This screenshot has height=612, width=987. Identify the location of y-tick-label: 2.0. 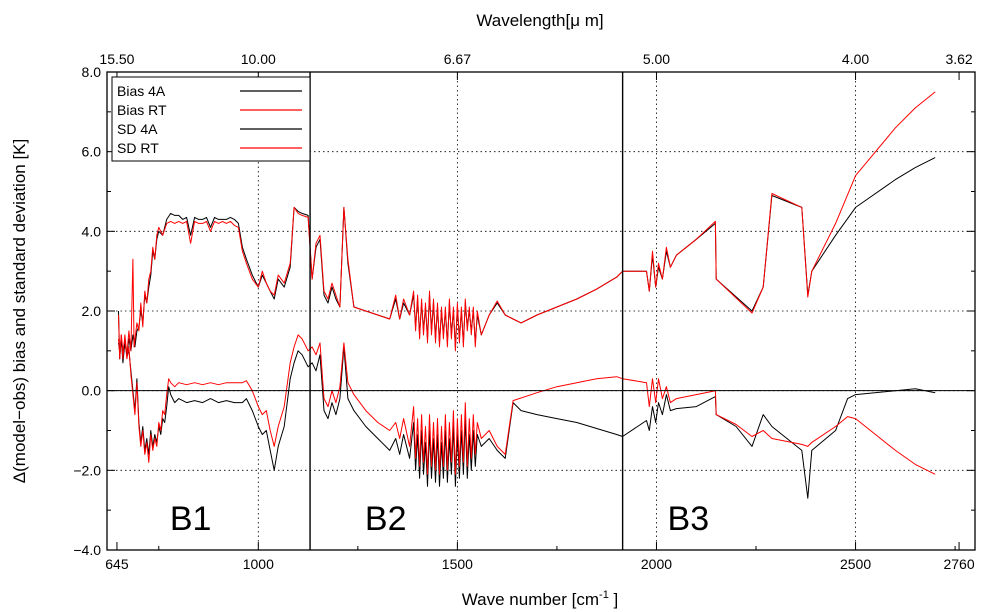
(92, 311).